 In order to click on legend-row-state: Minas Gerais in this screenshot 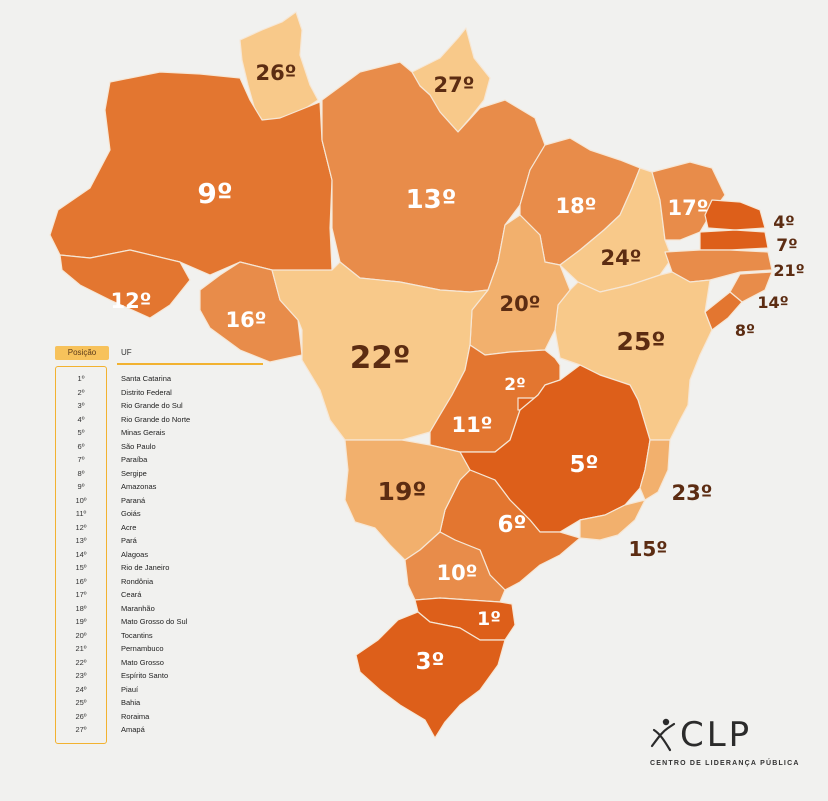, I will do `click(143, 432)`.